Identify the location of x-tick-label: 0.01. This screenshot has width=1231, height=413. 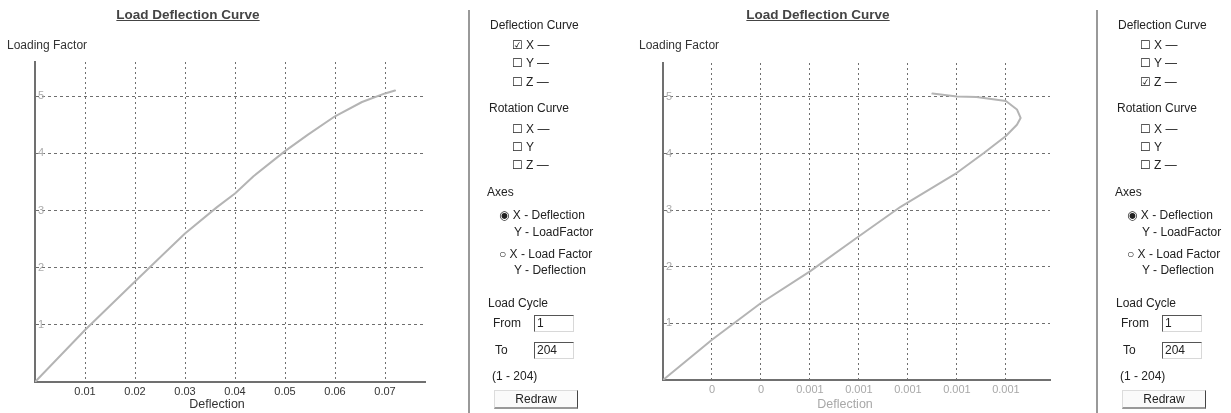
(85, 390).